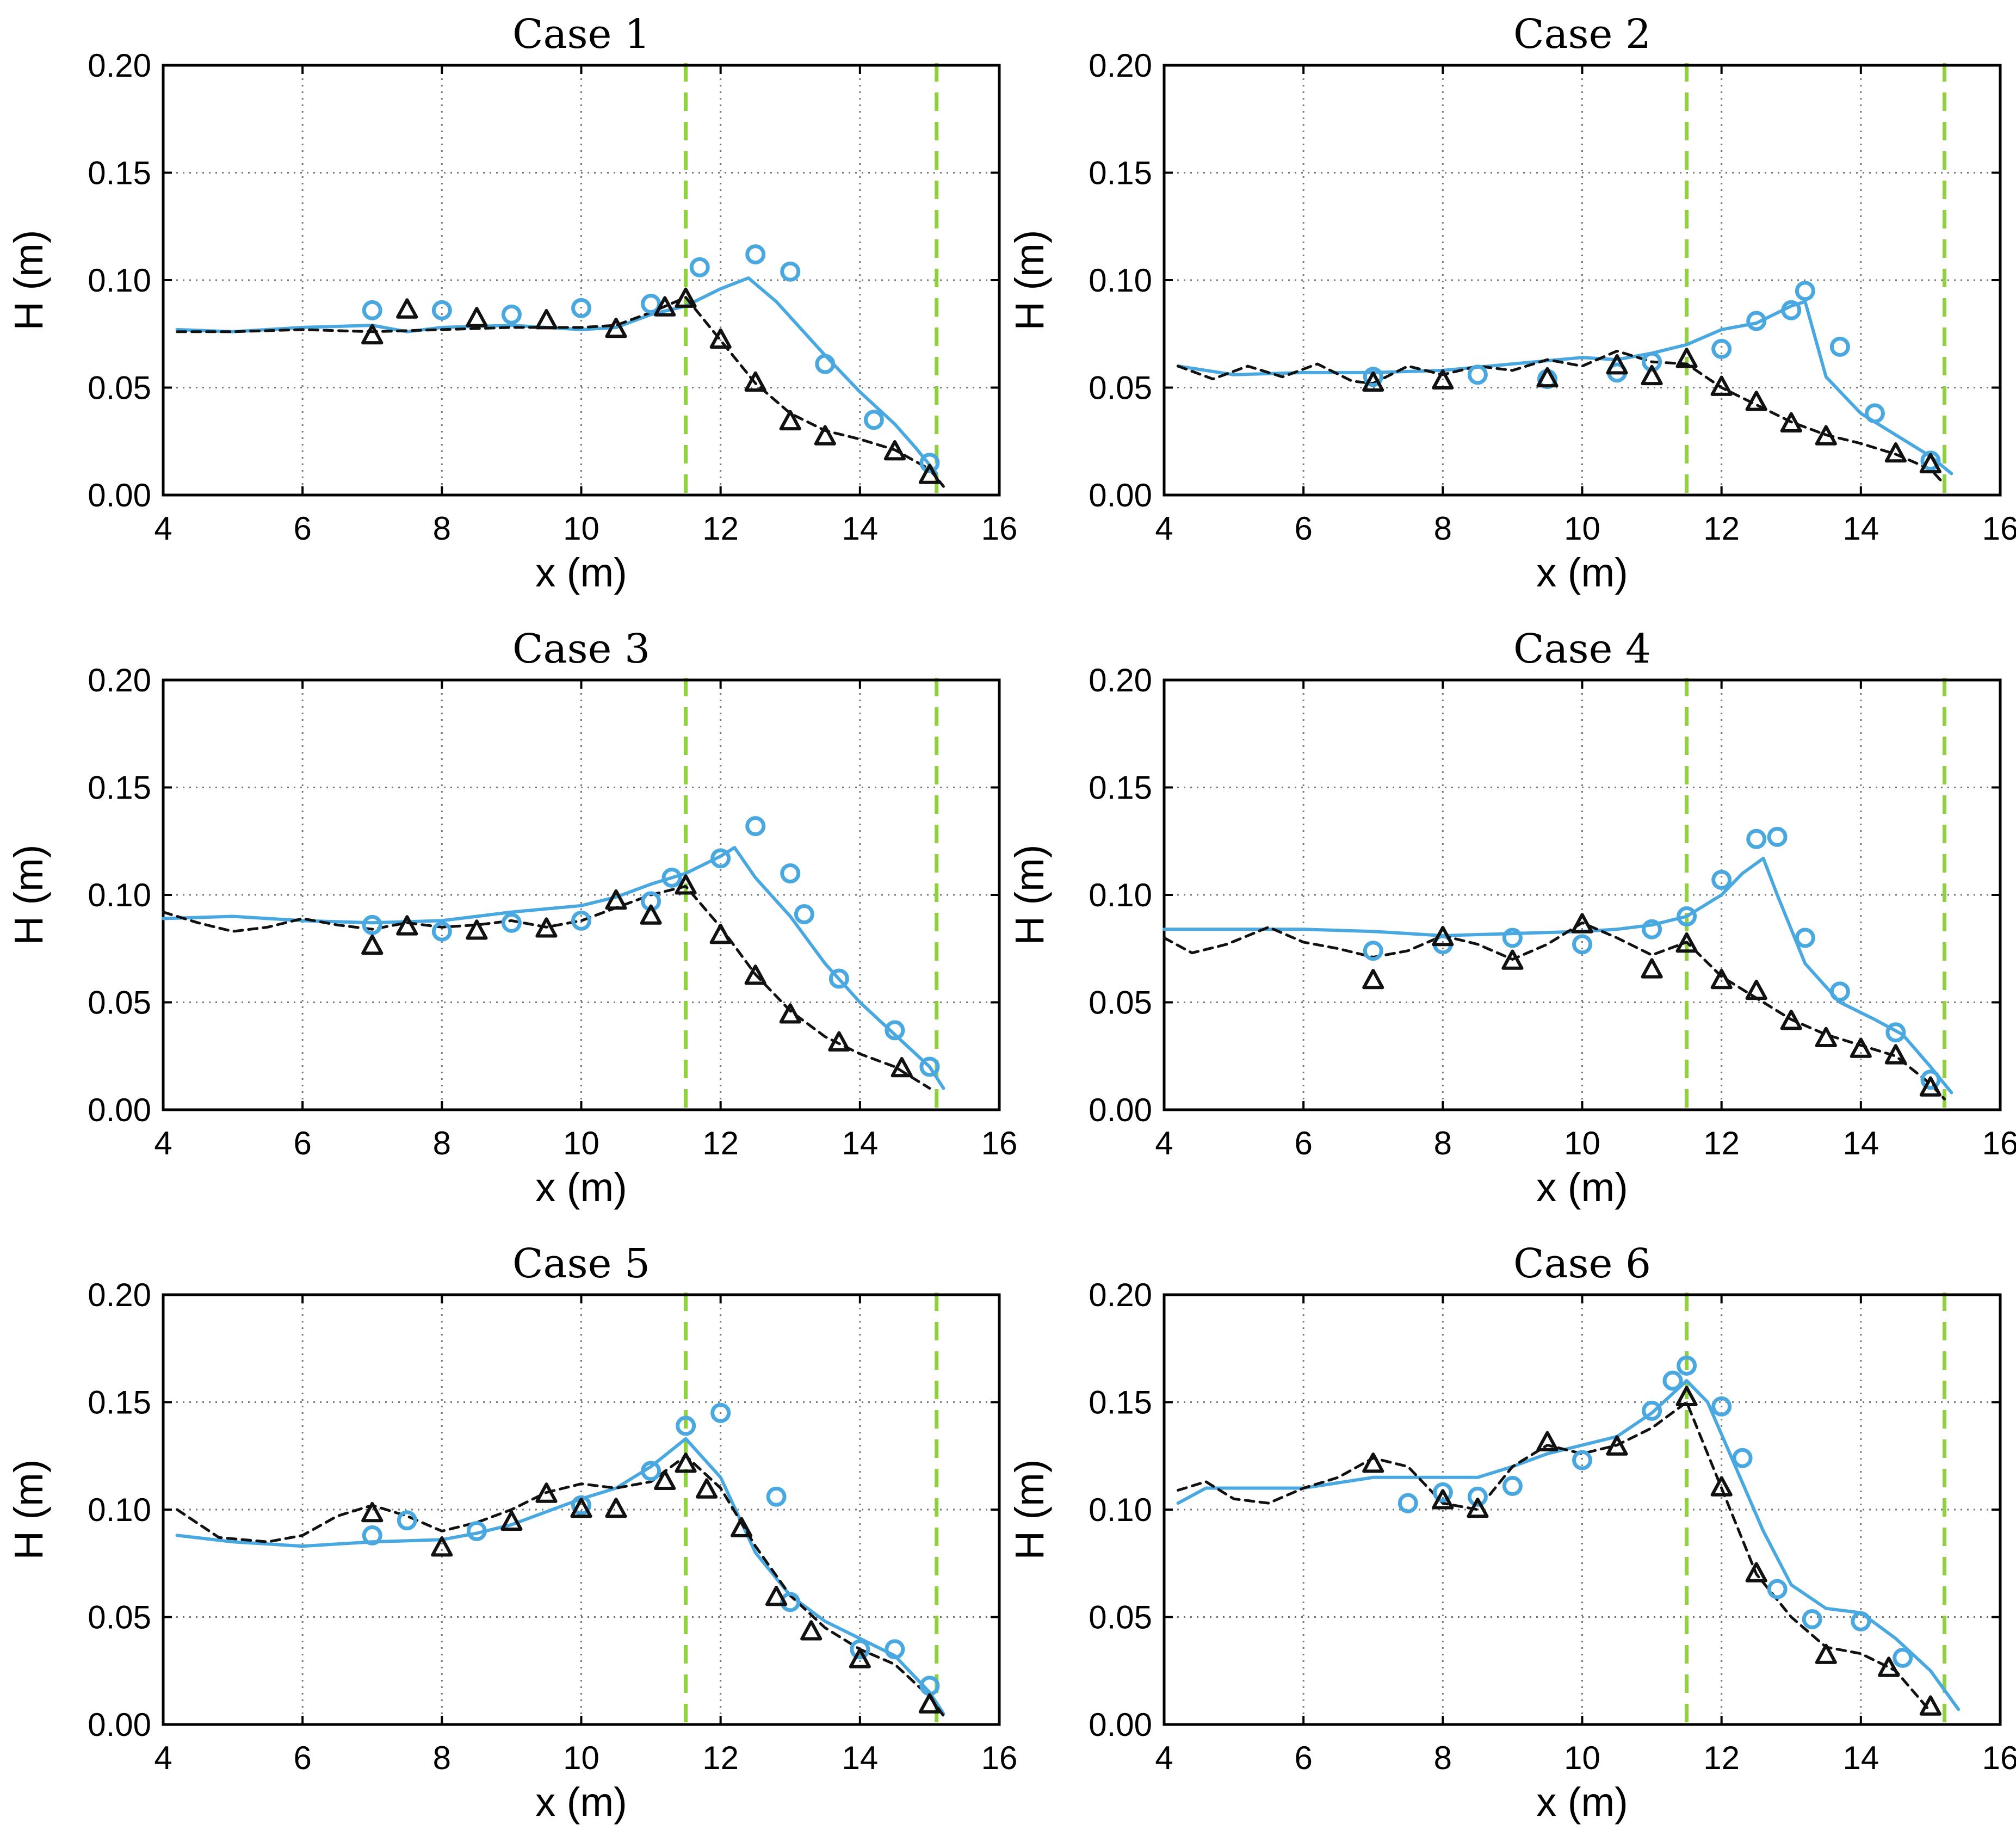 The height and width of the screenshot is (1836, 2016). I want to click on chart-title: Case 3, so click(581, 649).